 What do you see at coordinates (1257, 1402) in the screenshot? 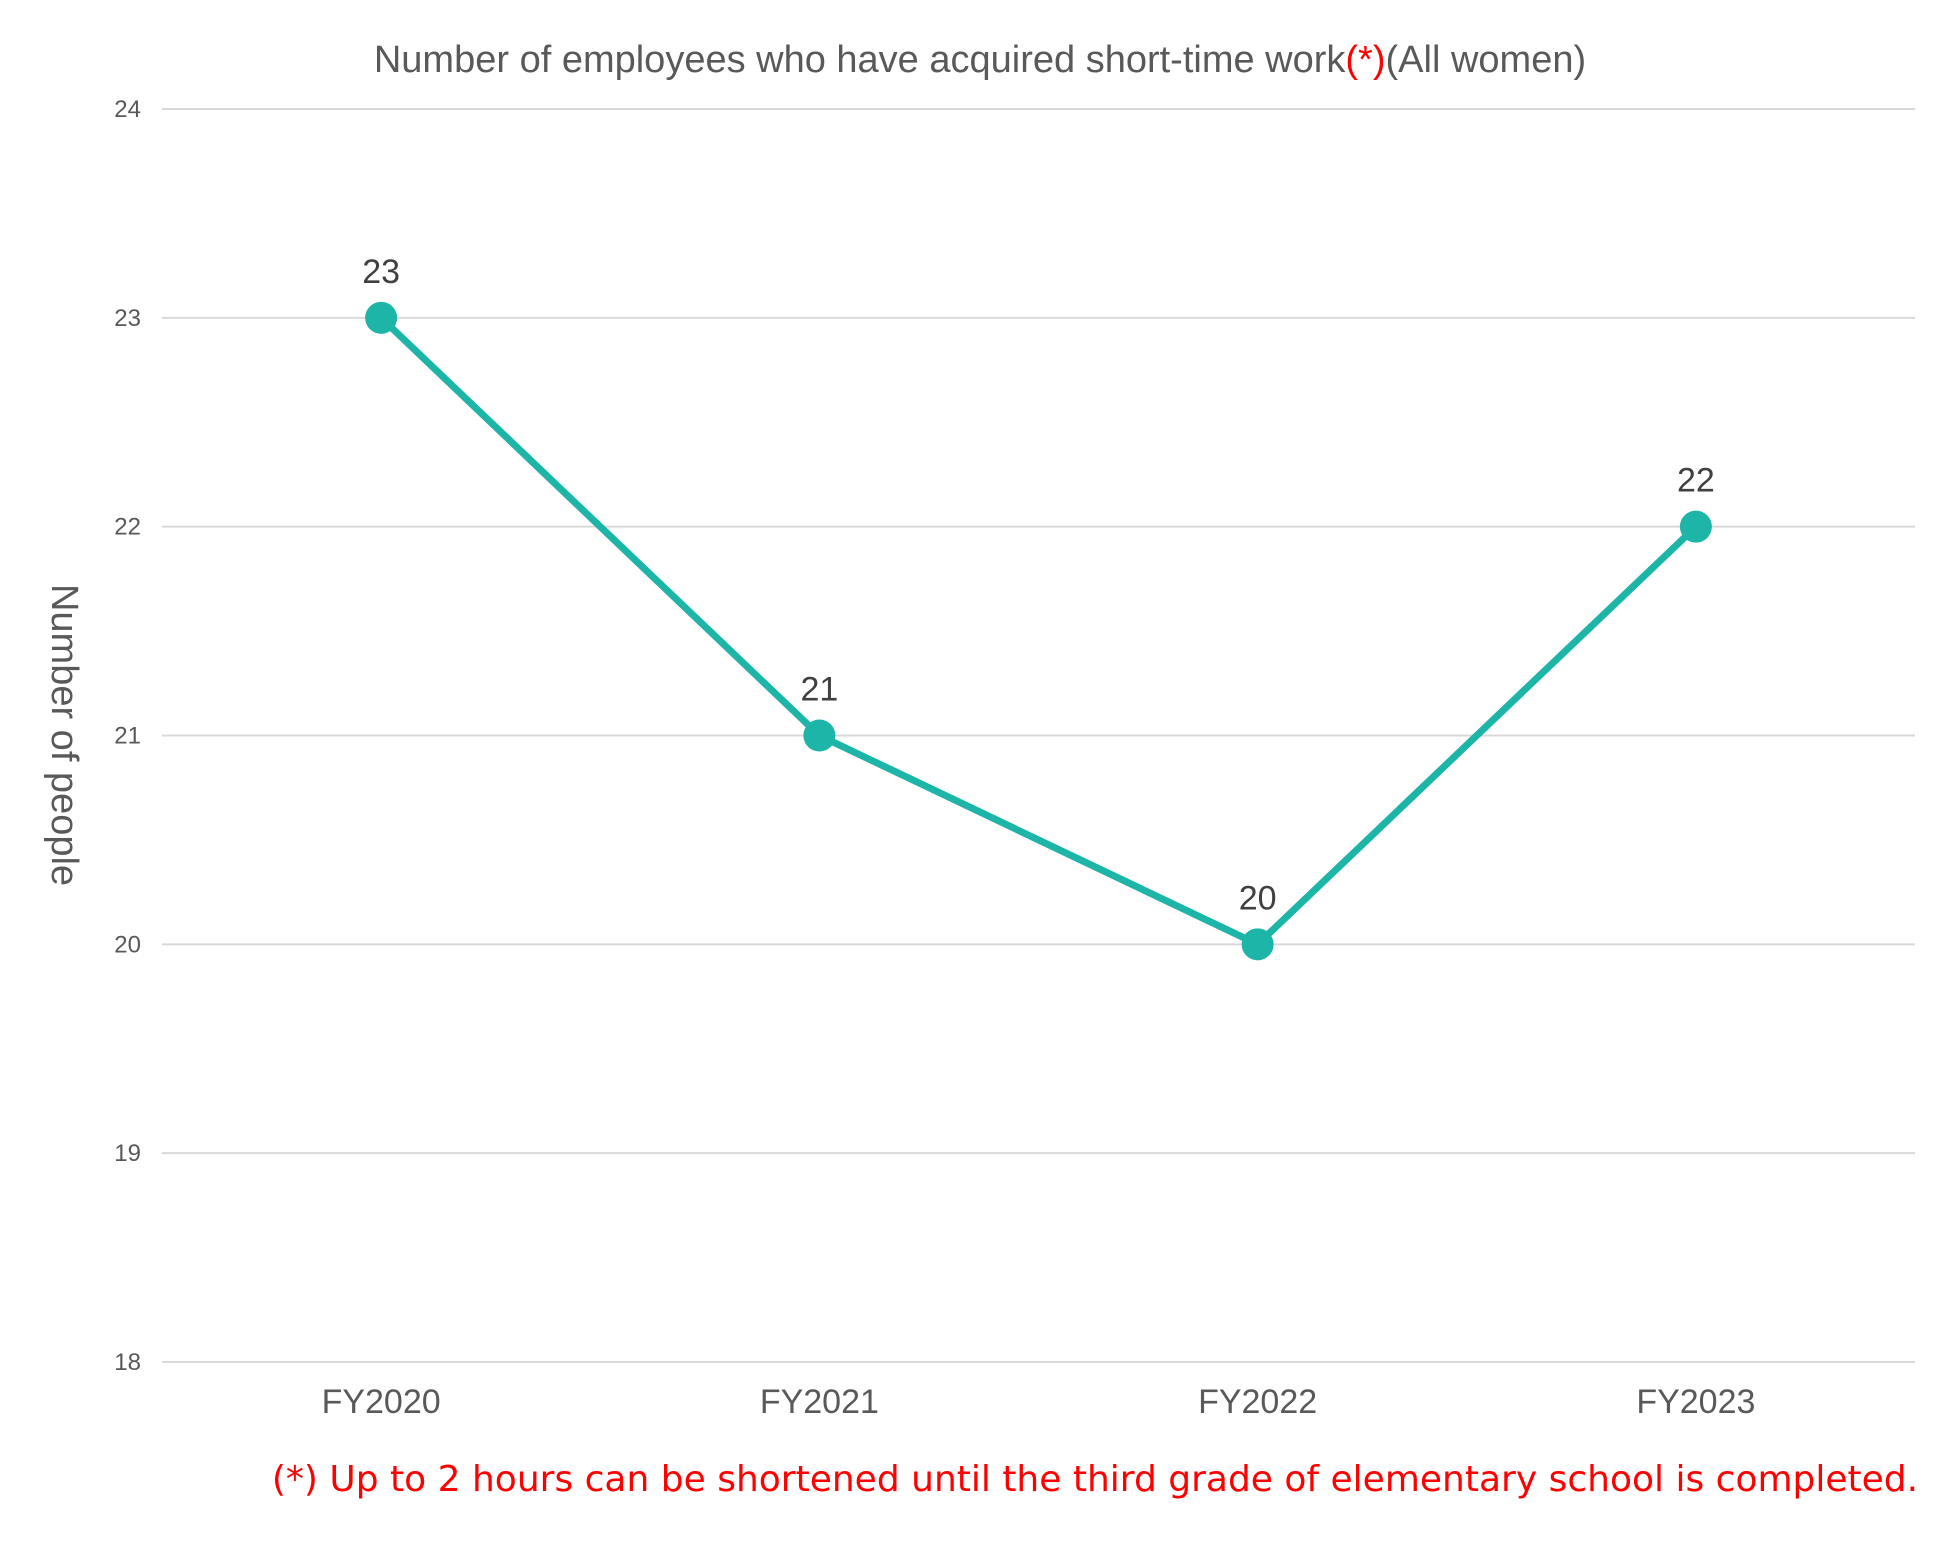
I see `x-tick-label: FY2022` at bounding box center [1257, 1402].